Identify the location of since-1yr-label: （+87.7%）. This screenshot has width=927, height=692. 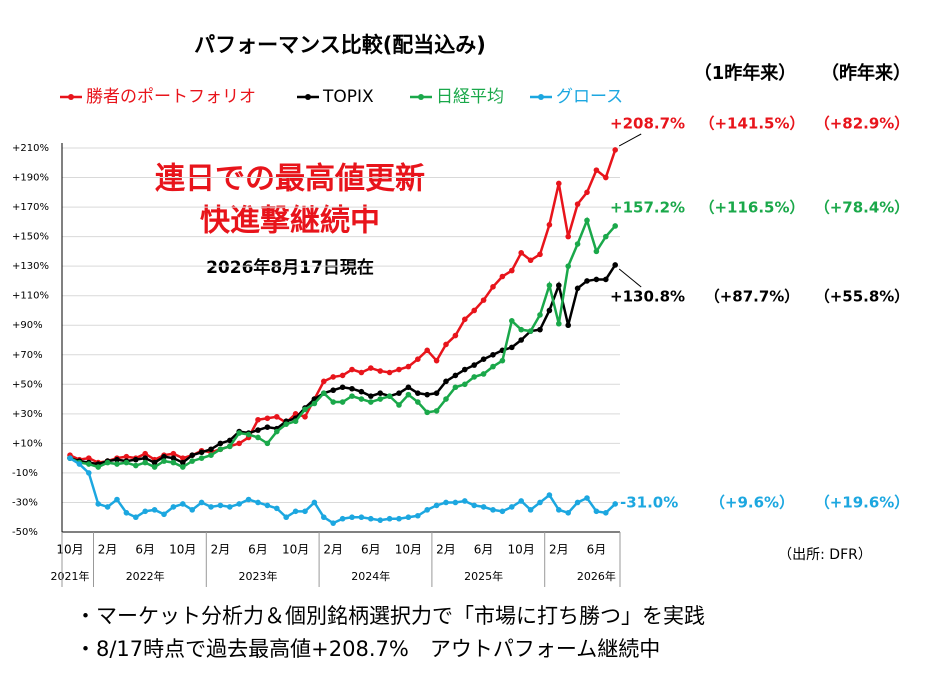
(752, 297).